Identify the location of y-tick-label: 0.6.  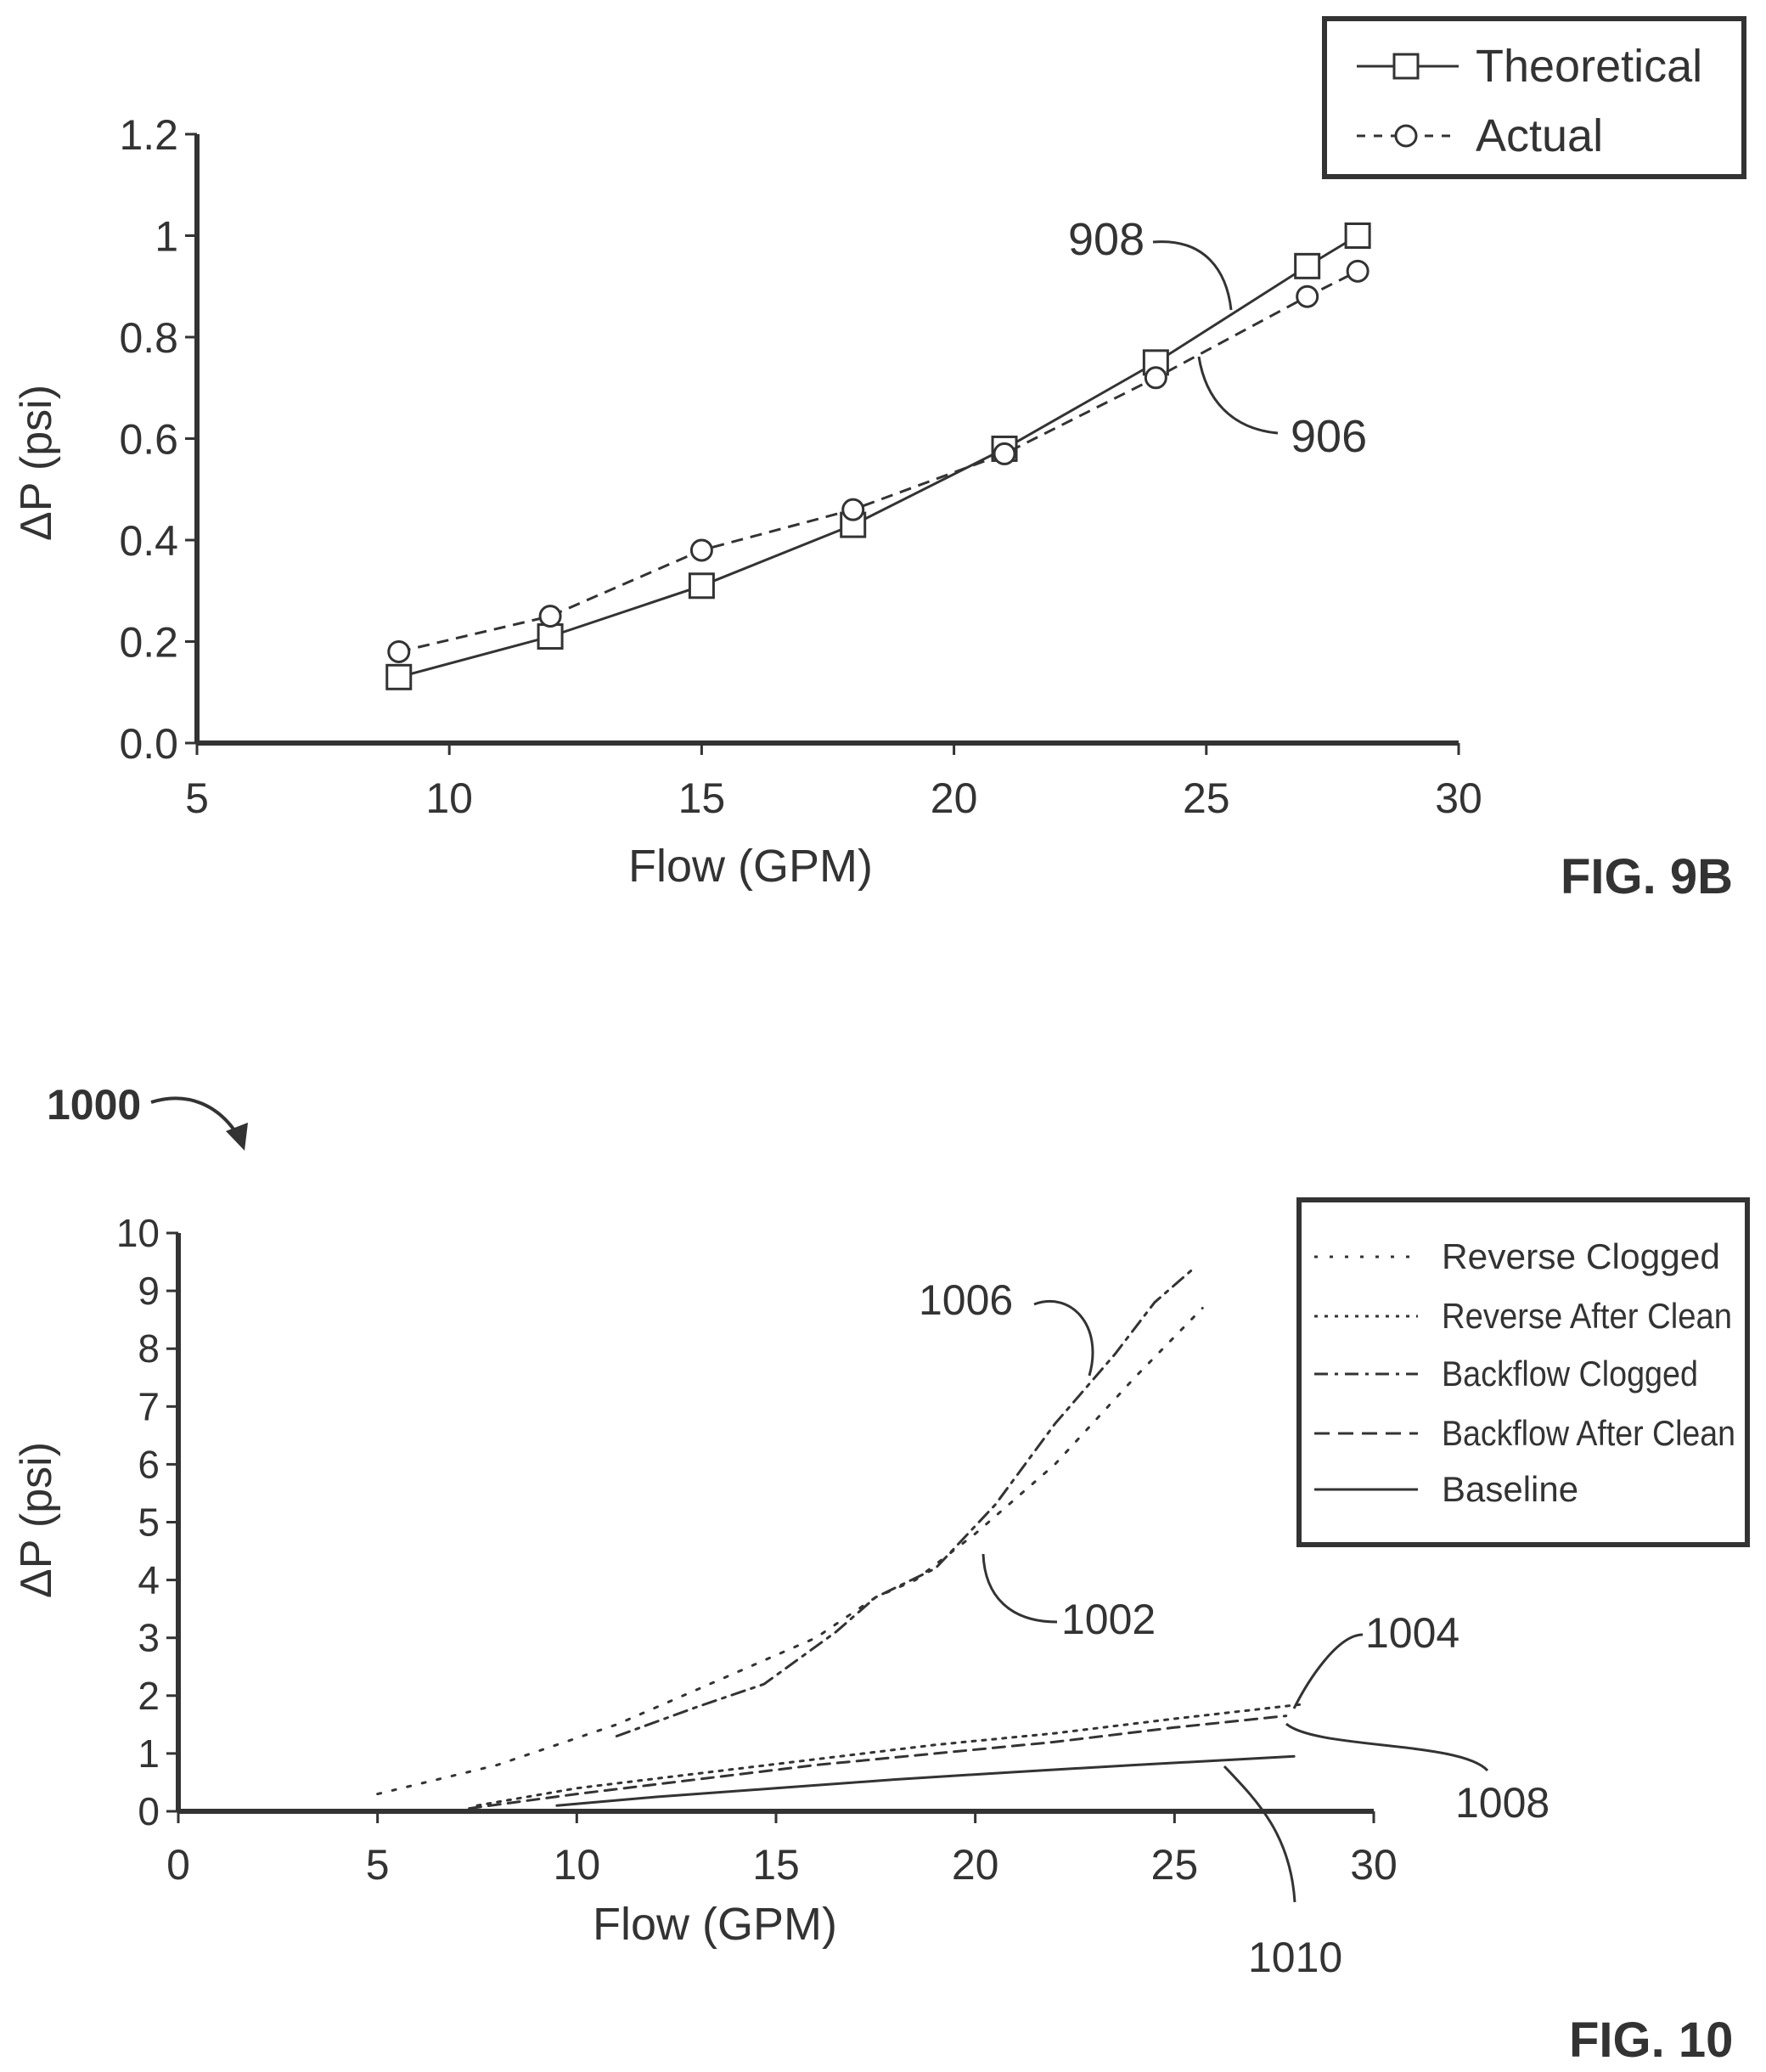
(148, 440).